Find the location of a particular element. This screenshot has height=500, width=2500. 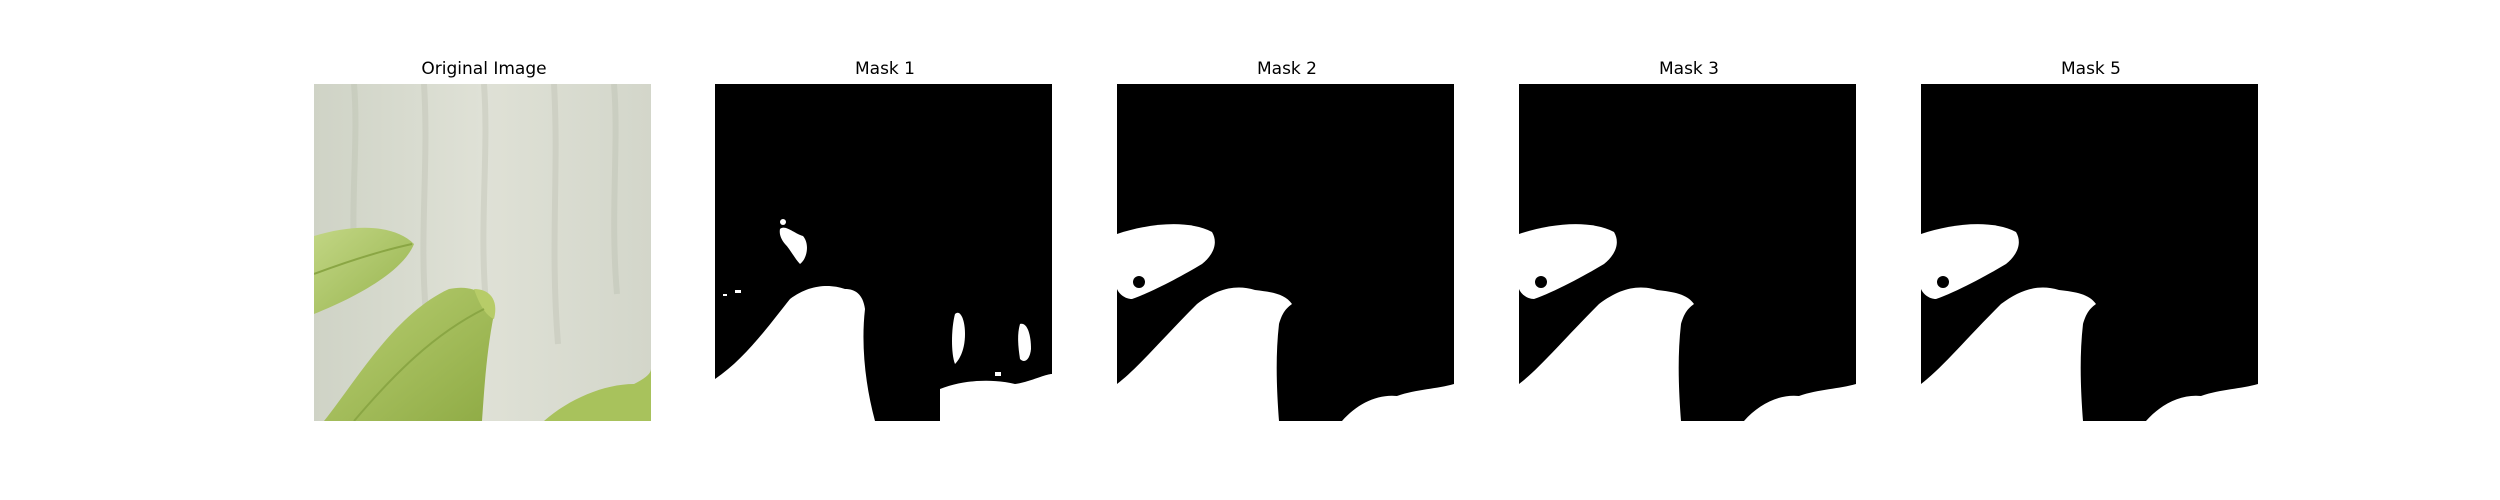

mask-1-image is located at coordinates (883, 252).